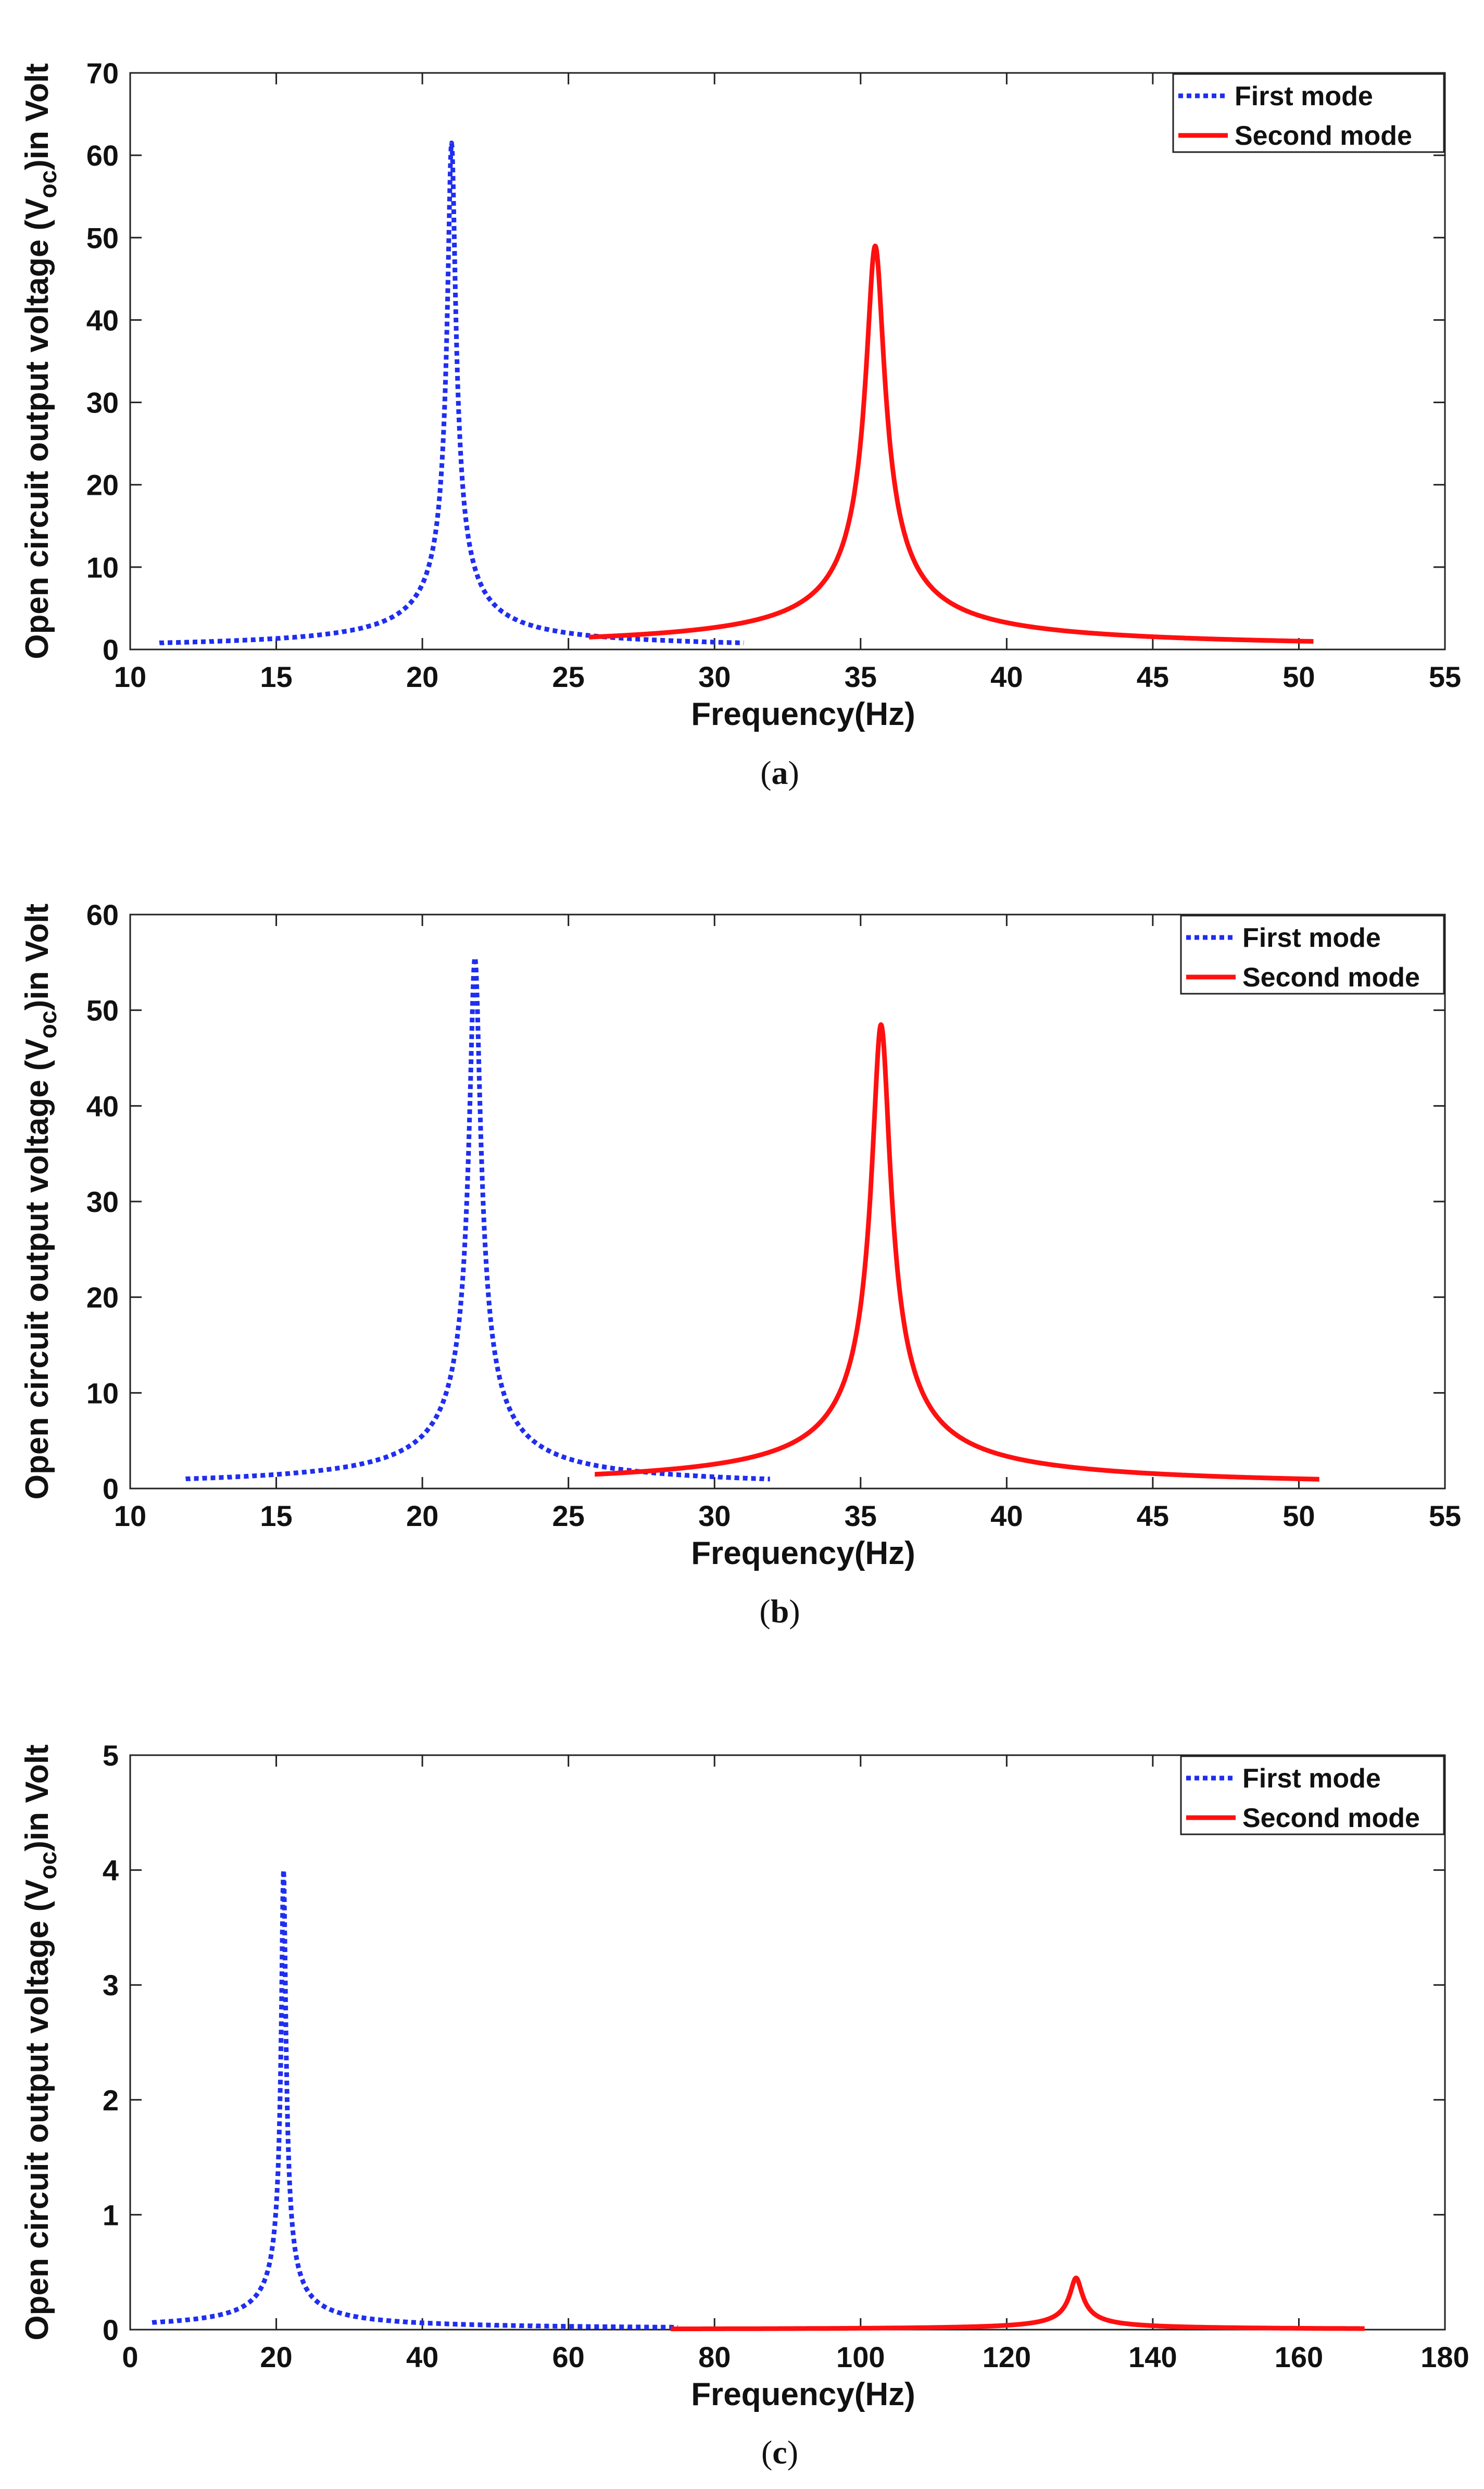 This screenshot has width=1484, height=2489. What do you see at coordinates (1007, 2357) in the screenshot?
I see `x-tick-label: 120` at bounding box center [1007, 2357].